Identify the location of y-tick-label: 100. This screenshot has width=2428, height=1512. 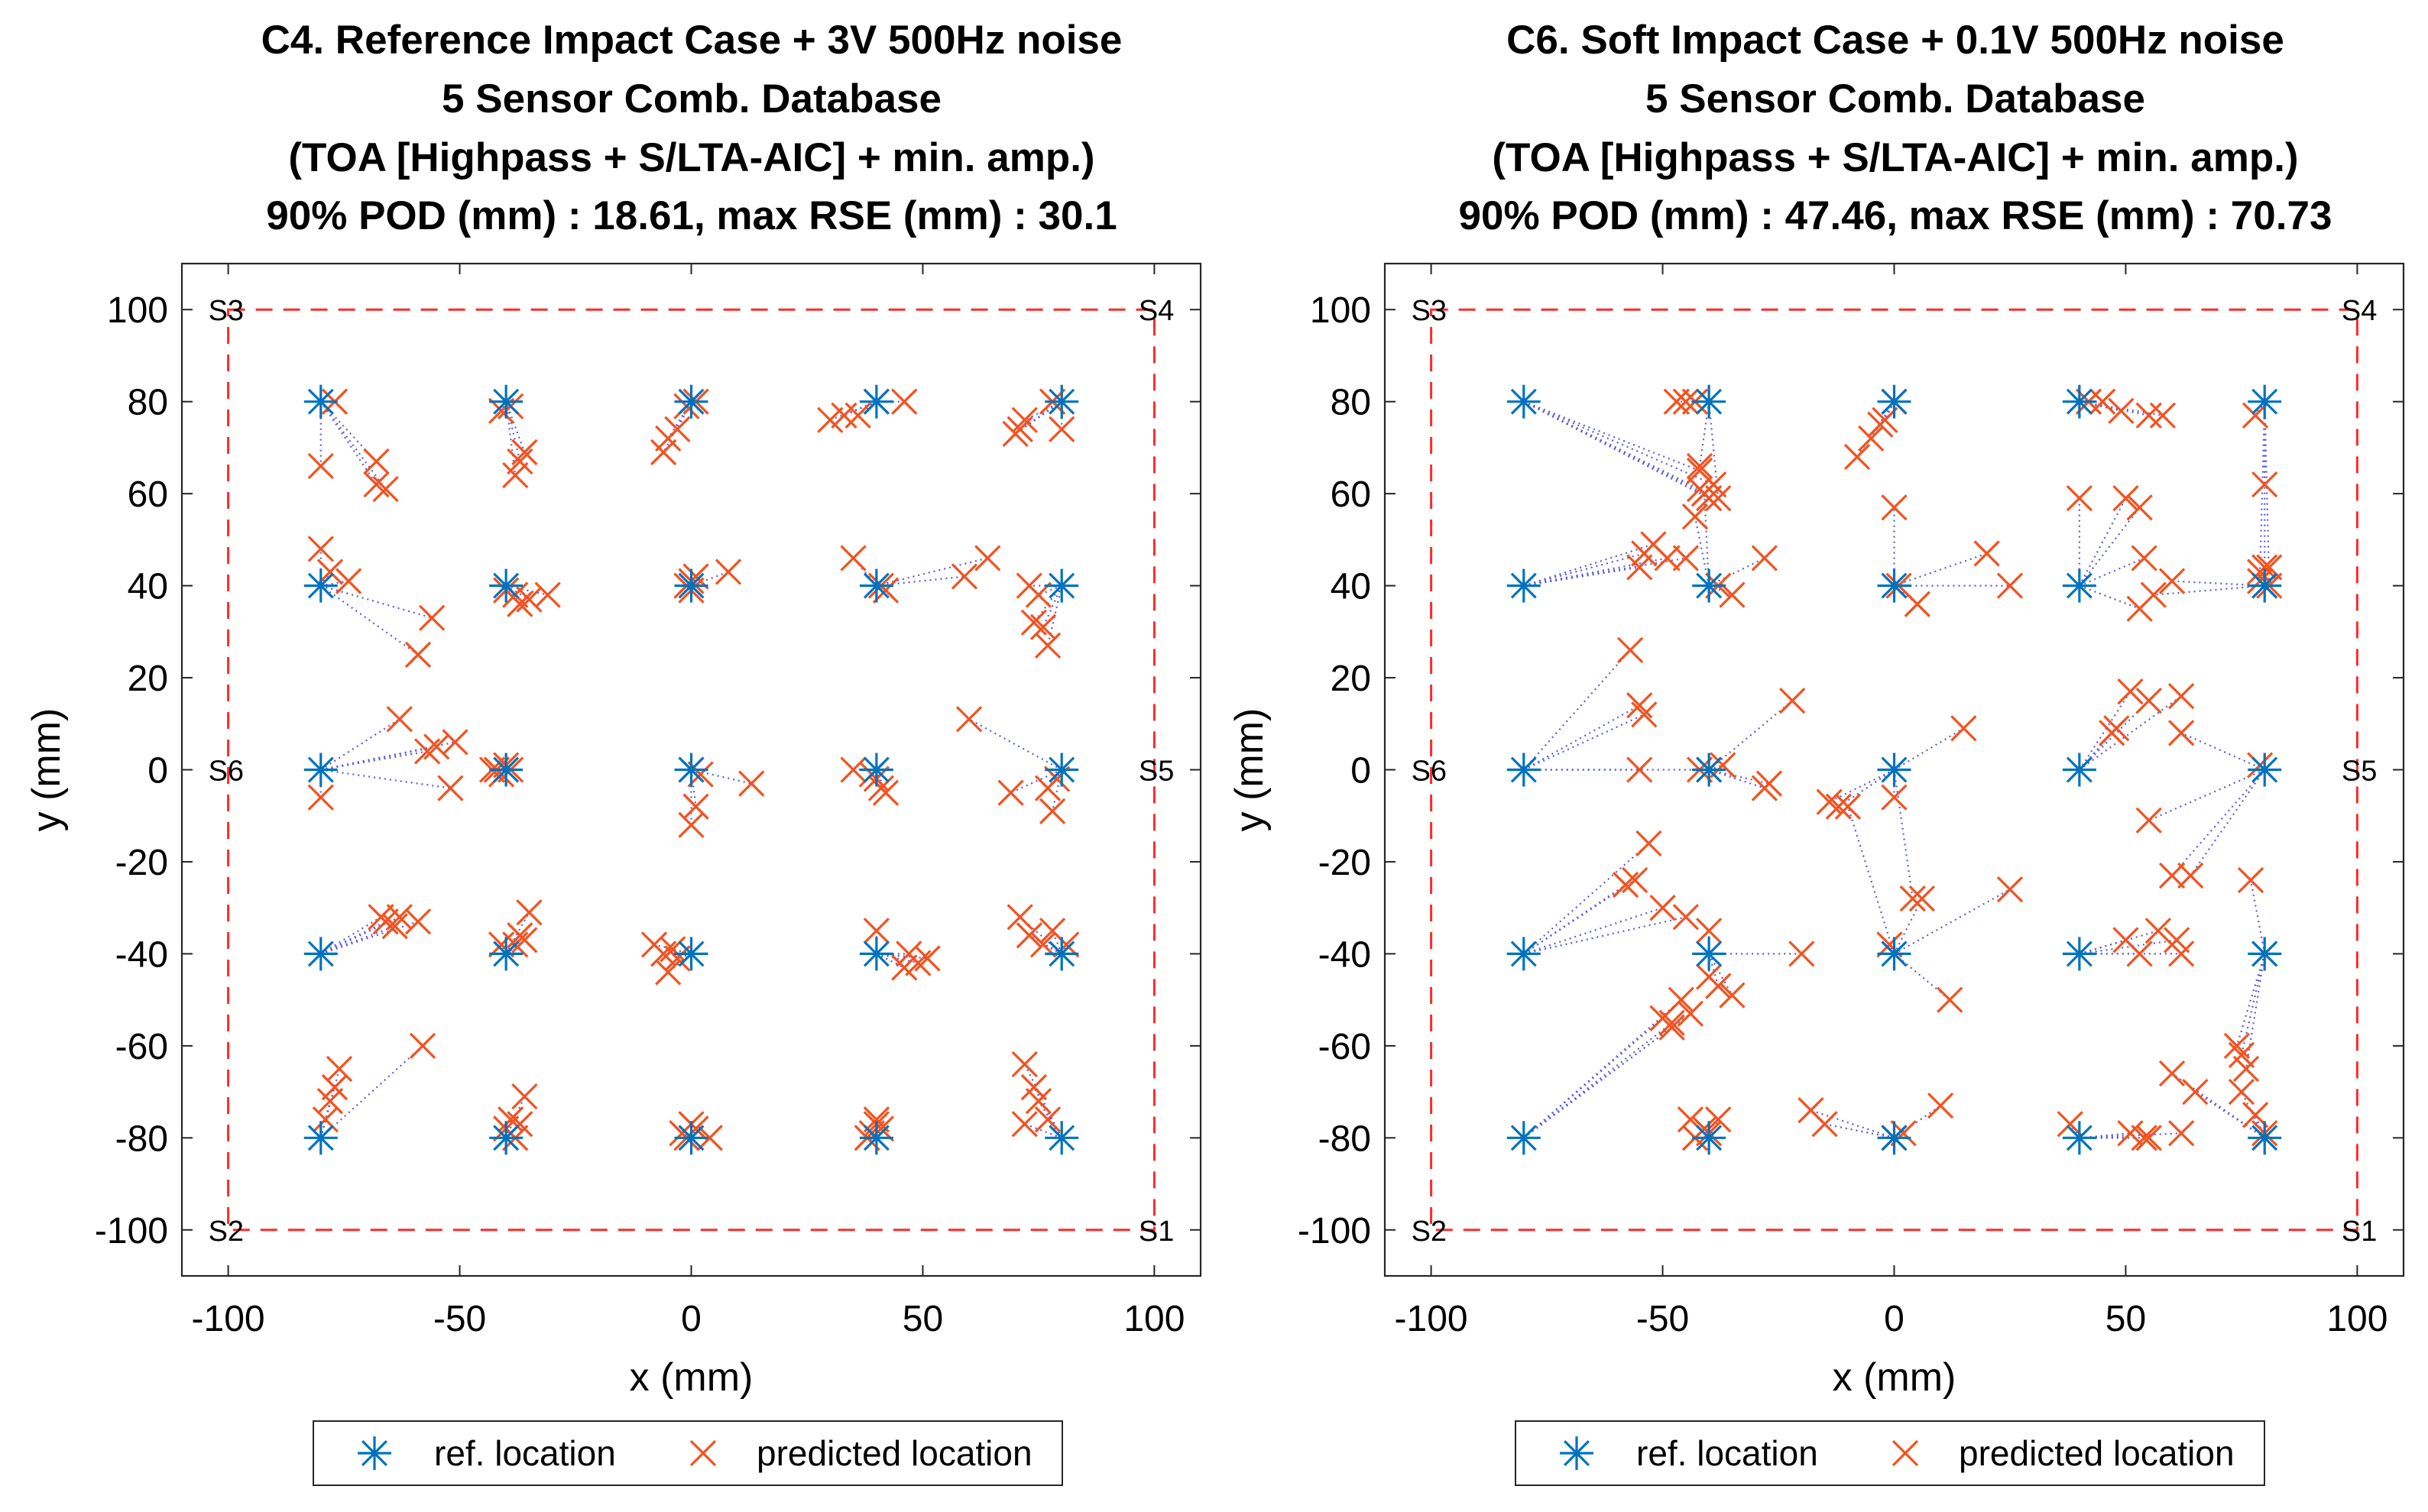
(1340, 310).